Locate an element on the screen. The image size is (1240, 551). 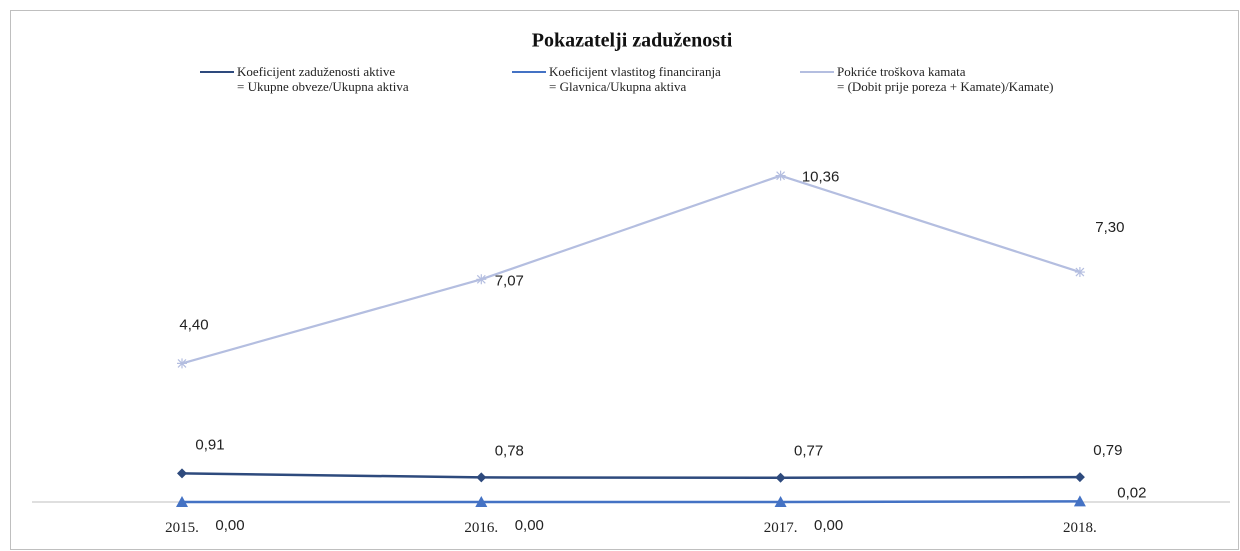
x-tick-label: 2017. is located at coordinates (781, 528).